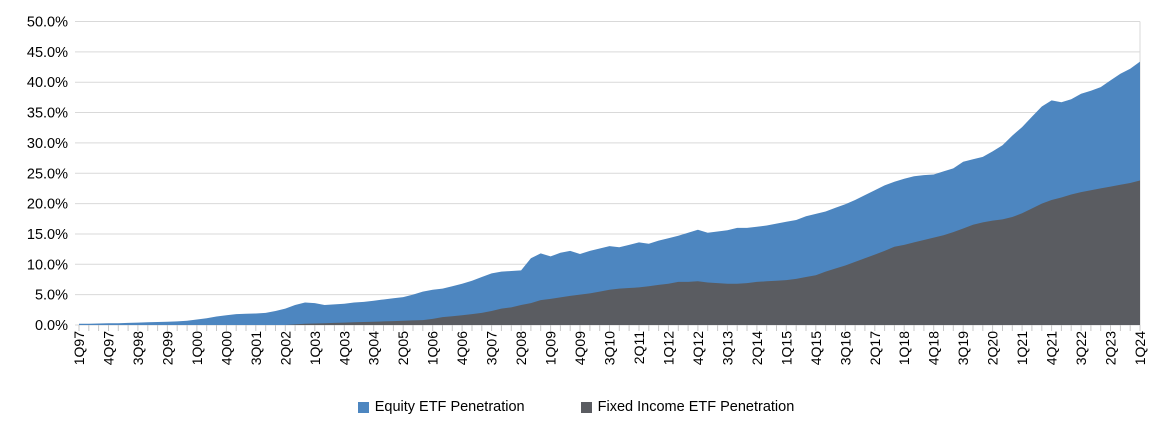 This screenshot has width=1152, height=447. Describe the element at coordinates (1022, 348) in the screenshot. I see `x-axis-tick-label: 1Q21` at that location.